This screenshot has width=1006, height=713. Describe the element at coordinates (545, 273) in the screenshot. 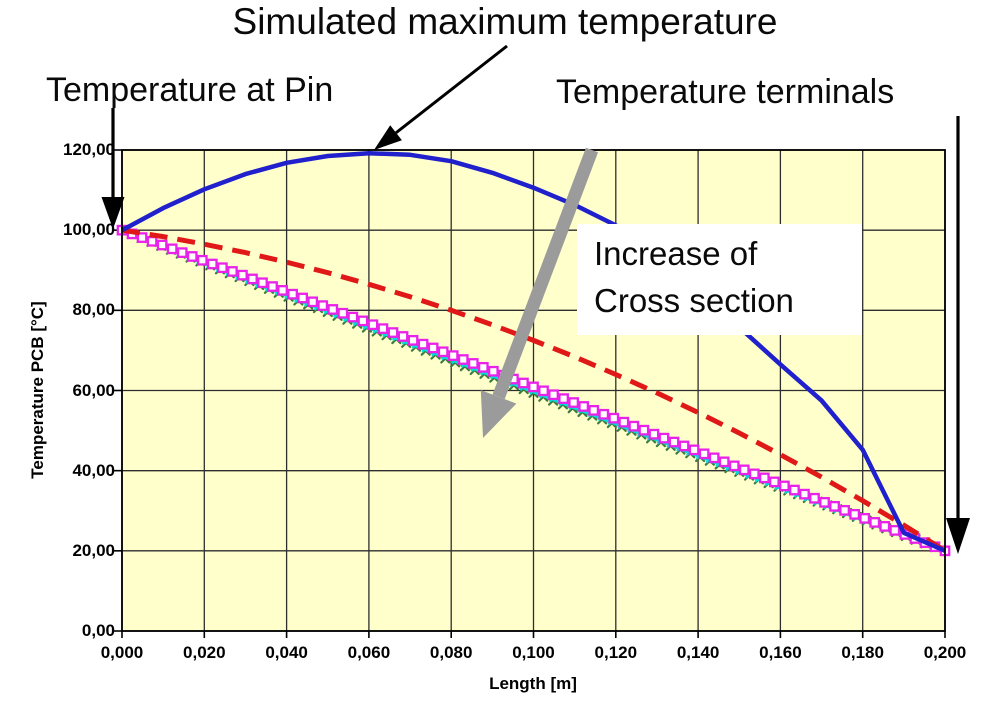

I see `increase-cross-section-arrow-icon-shaft` at that location.